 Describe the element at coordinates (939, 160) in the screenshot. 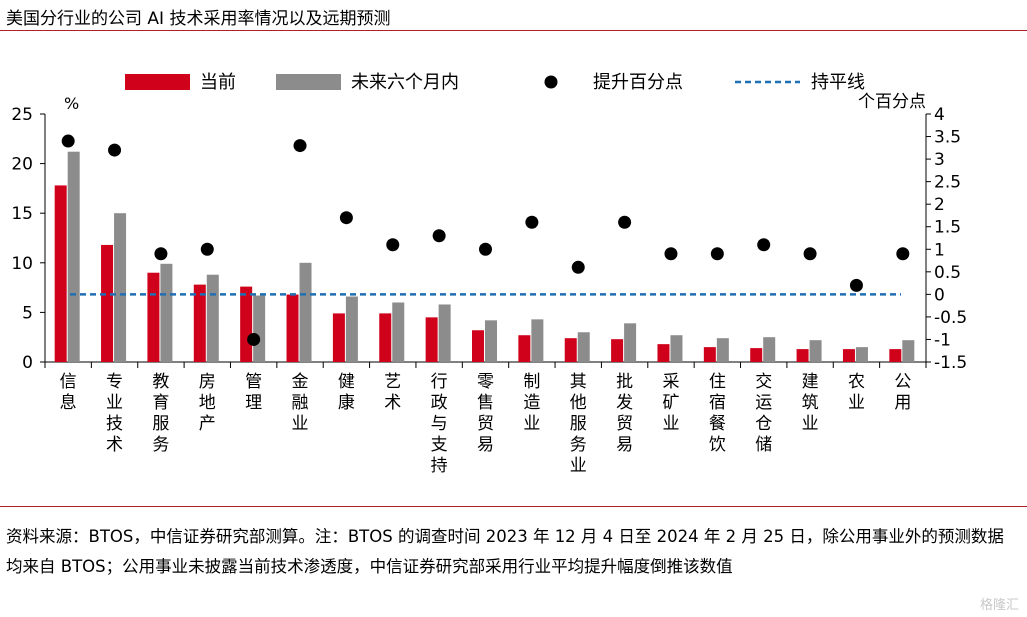

I see `y-tick-label-right: 3` at that location.